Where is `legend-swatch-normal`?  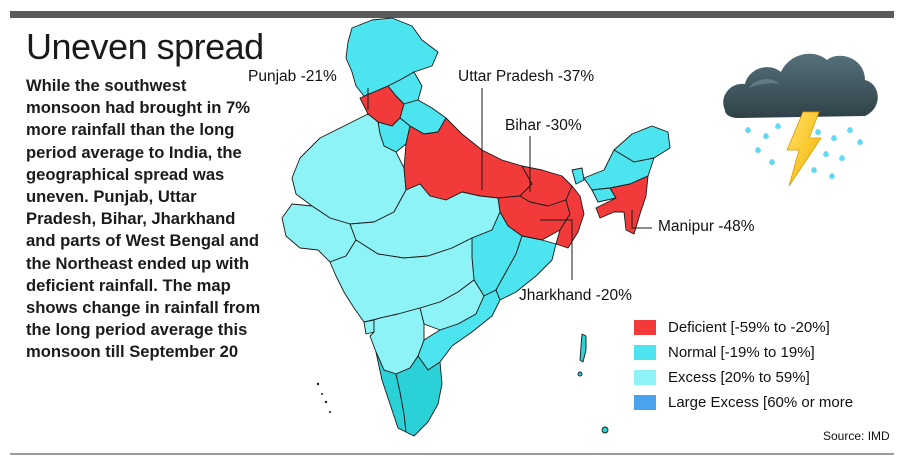
legend-swatch-normal is located at coordinates (645, 352).